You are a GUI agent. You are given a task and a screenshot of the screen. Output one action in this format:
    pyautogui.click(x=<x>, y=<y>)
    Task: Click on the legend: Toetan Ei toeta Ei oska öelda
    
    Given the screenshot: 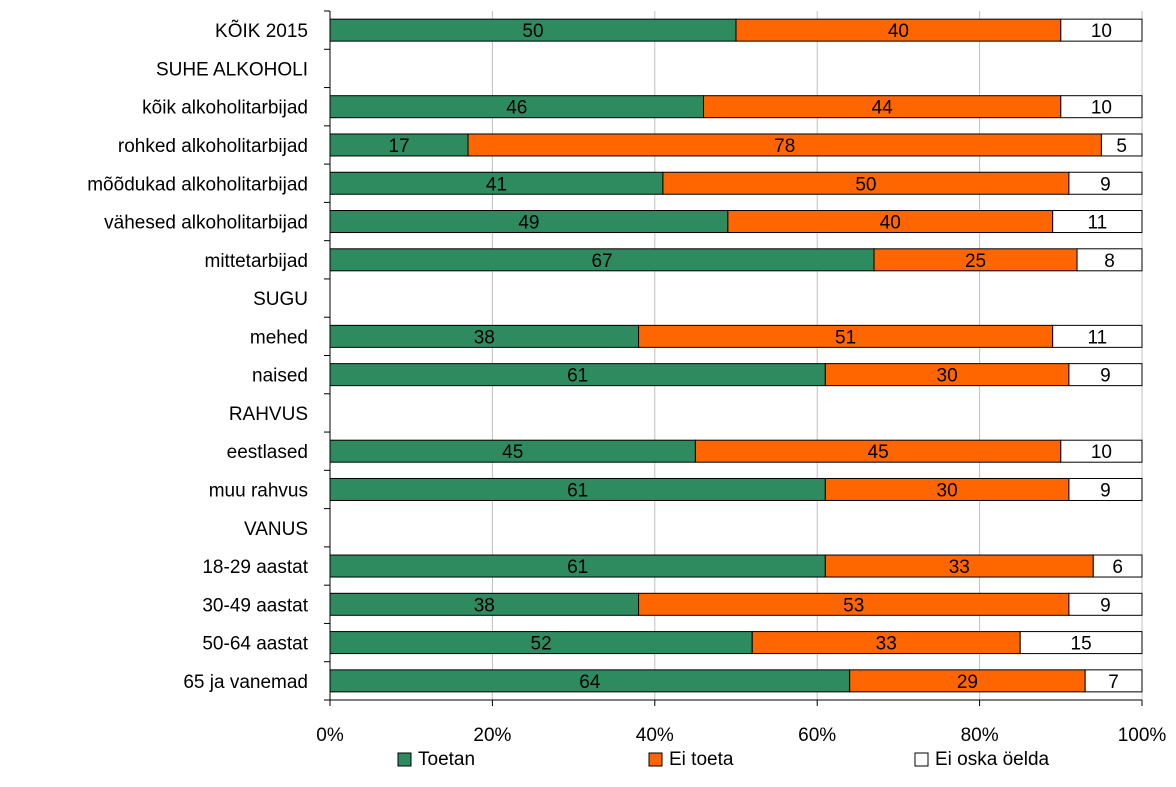 What is the action you would take?
    pyautogui.click(x=723, y=759)
    